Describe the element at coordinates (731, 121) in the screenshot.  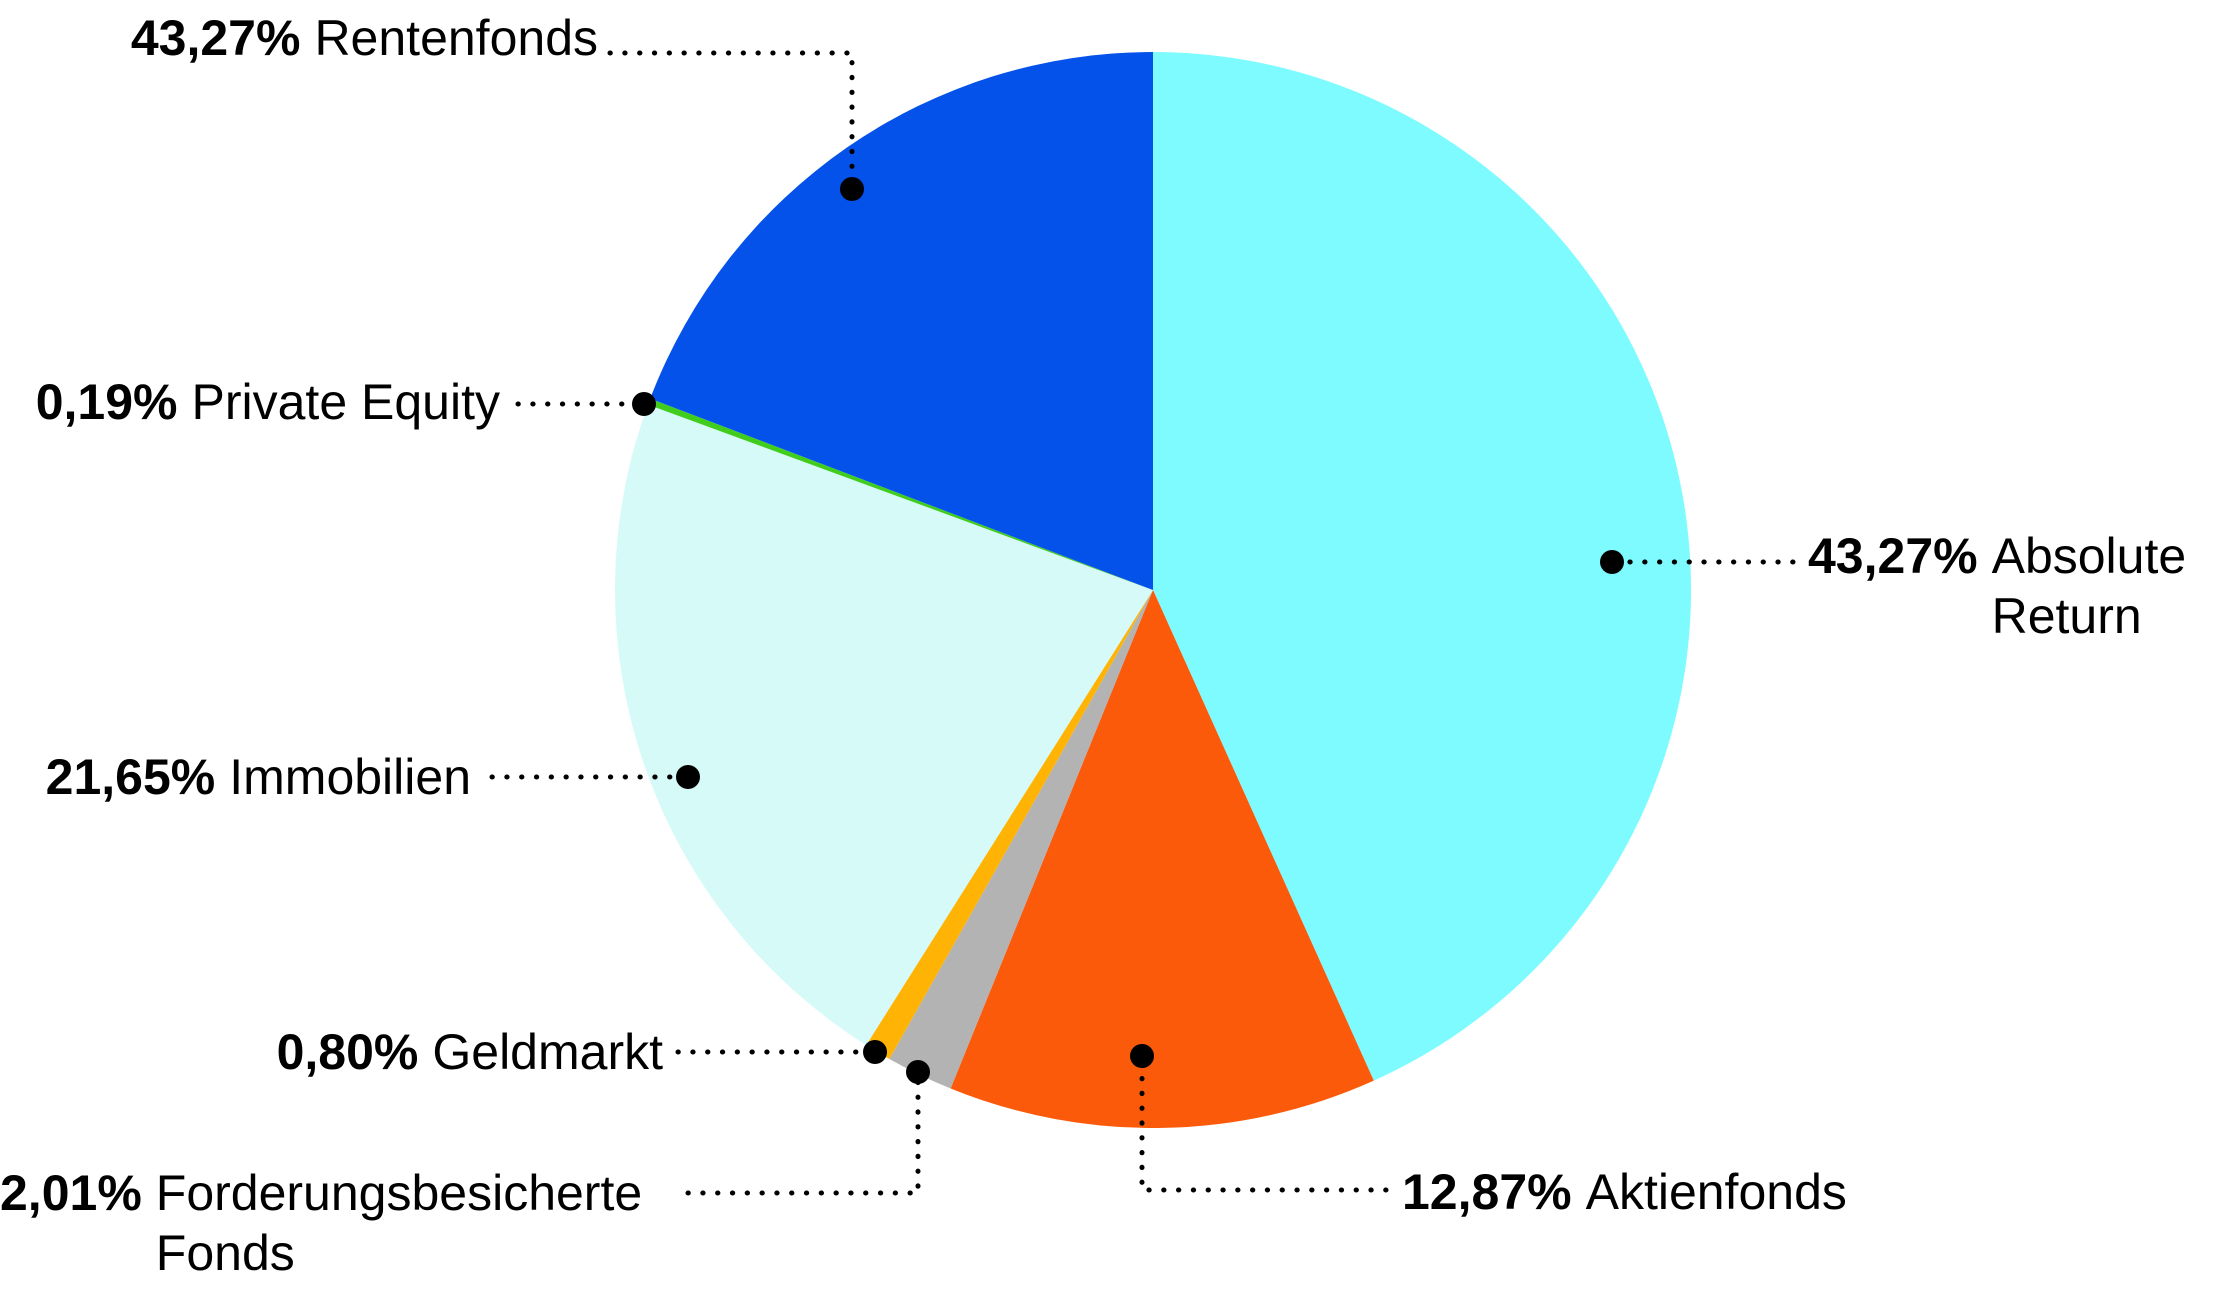
I see `leader-line-rentenfonds` at that location.